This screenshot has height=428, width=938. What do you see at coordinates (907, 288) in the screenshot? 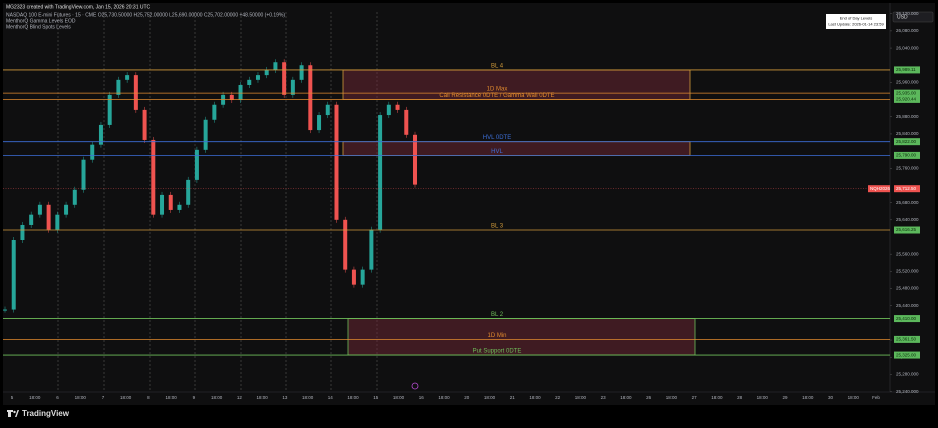
I see `y-tick-label: 25,480.000` at bounding box center [907, 288].